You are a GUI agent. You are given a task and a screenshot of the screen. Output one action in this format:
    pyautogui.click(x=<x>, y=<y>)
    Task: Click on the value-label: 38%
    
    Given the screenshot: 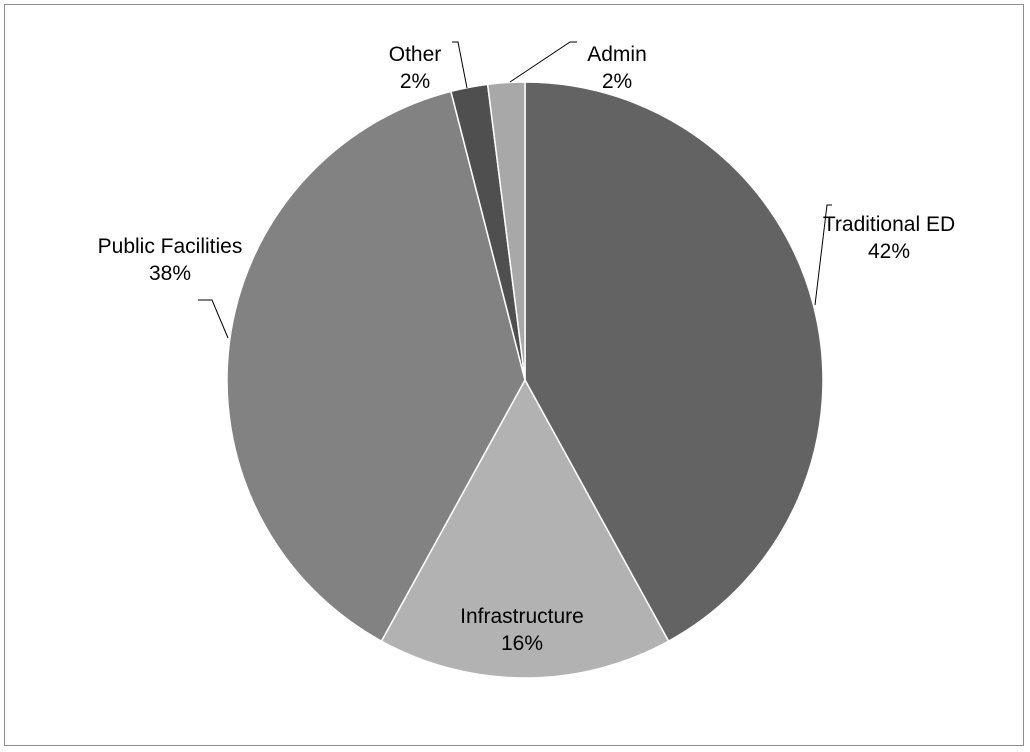 What is the action you would take?
    pyautogui.click(x=170, y=273)
    